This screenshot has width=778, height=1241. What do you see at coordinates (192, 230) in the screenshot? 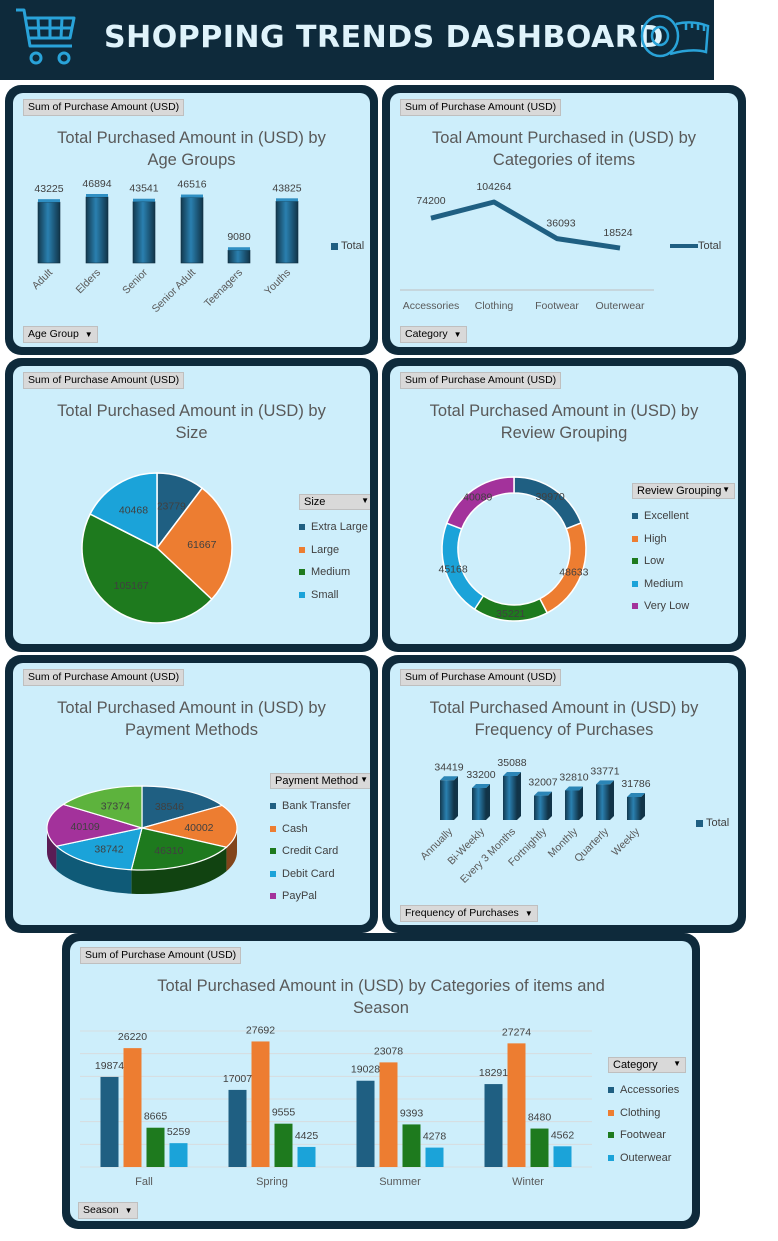
I see `age-bar` at bounding box center [192, 230].